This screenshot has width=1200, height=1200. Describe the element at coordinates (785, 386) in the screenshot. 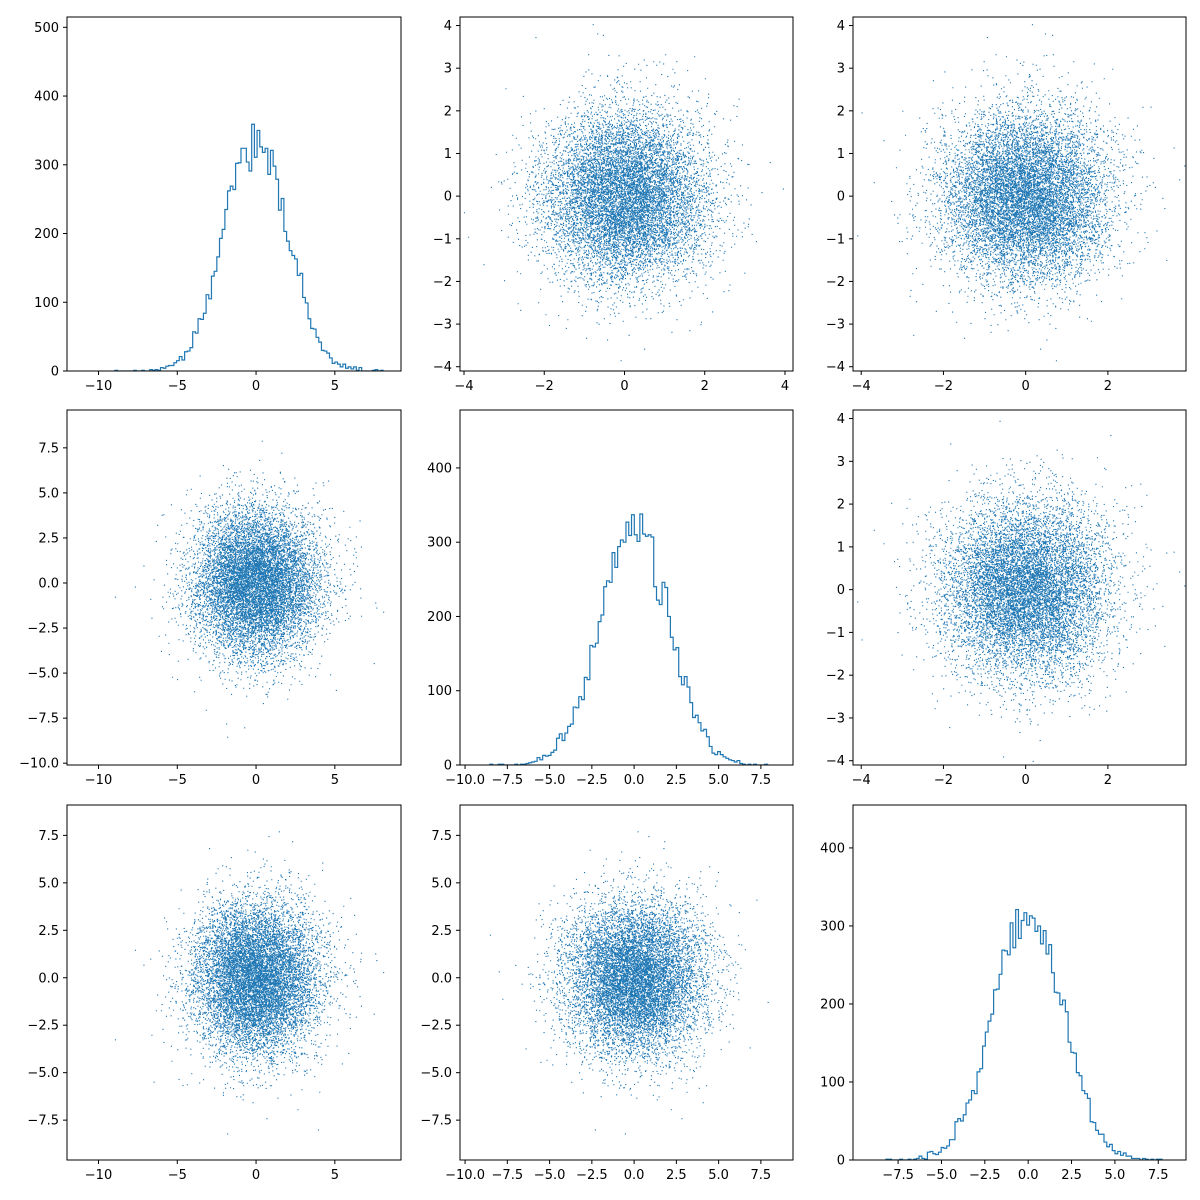

I see `x-tick-label: 4` at that location.